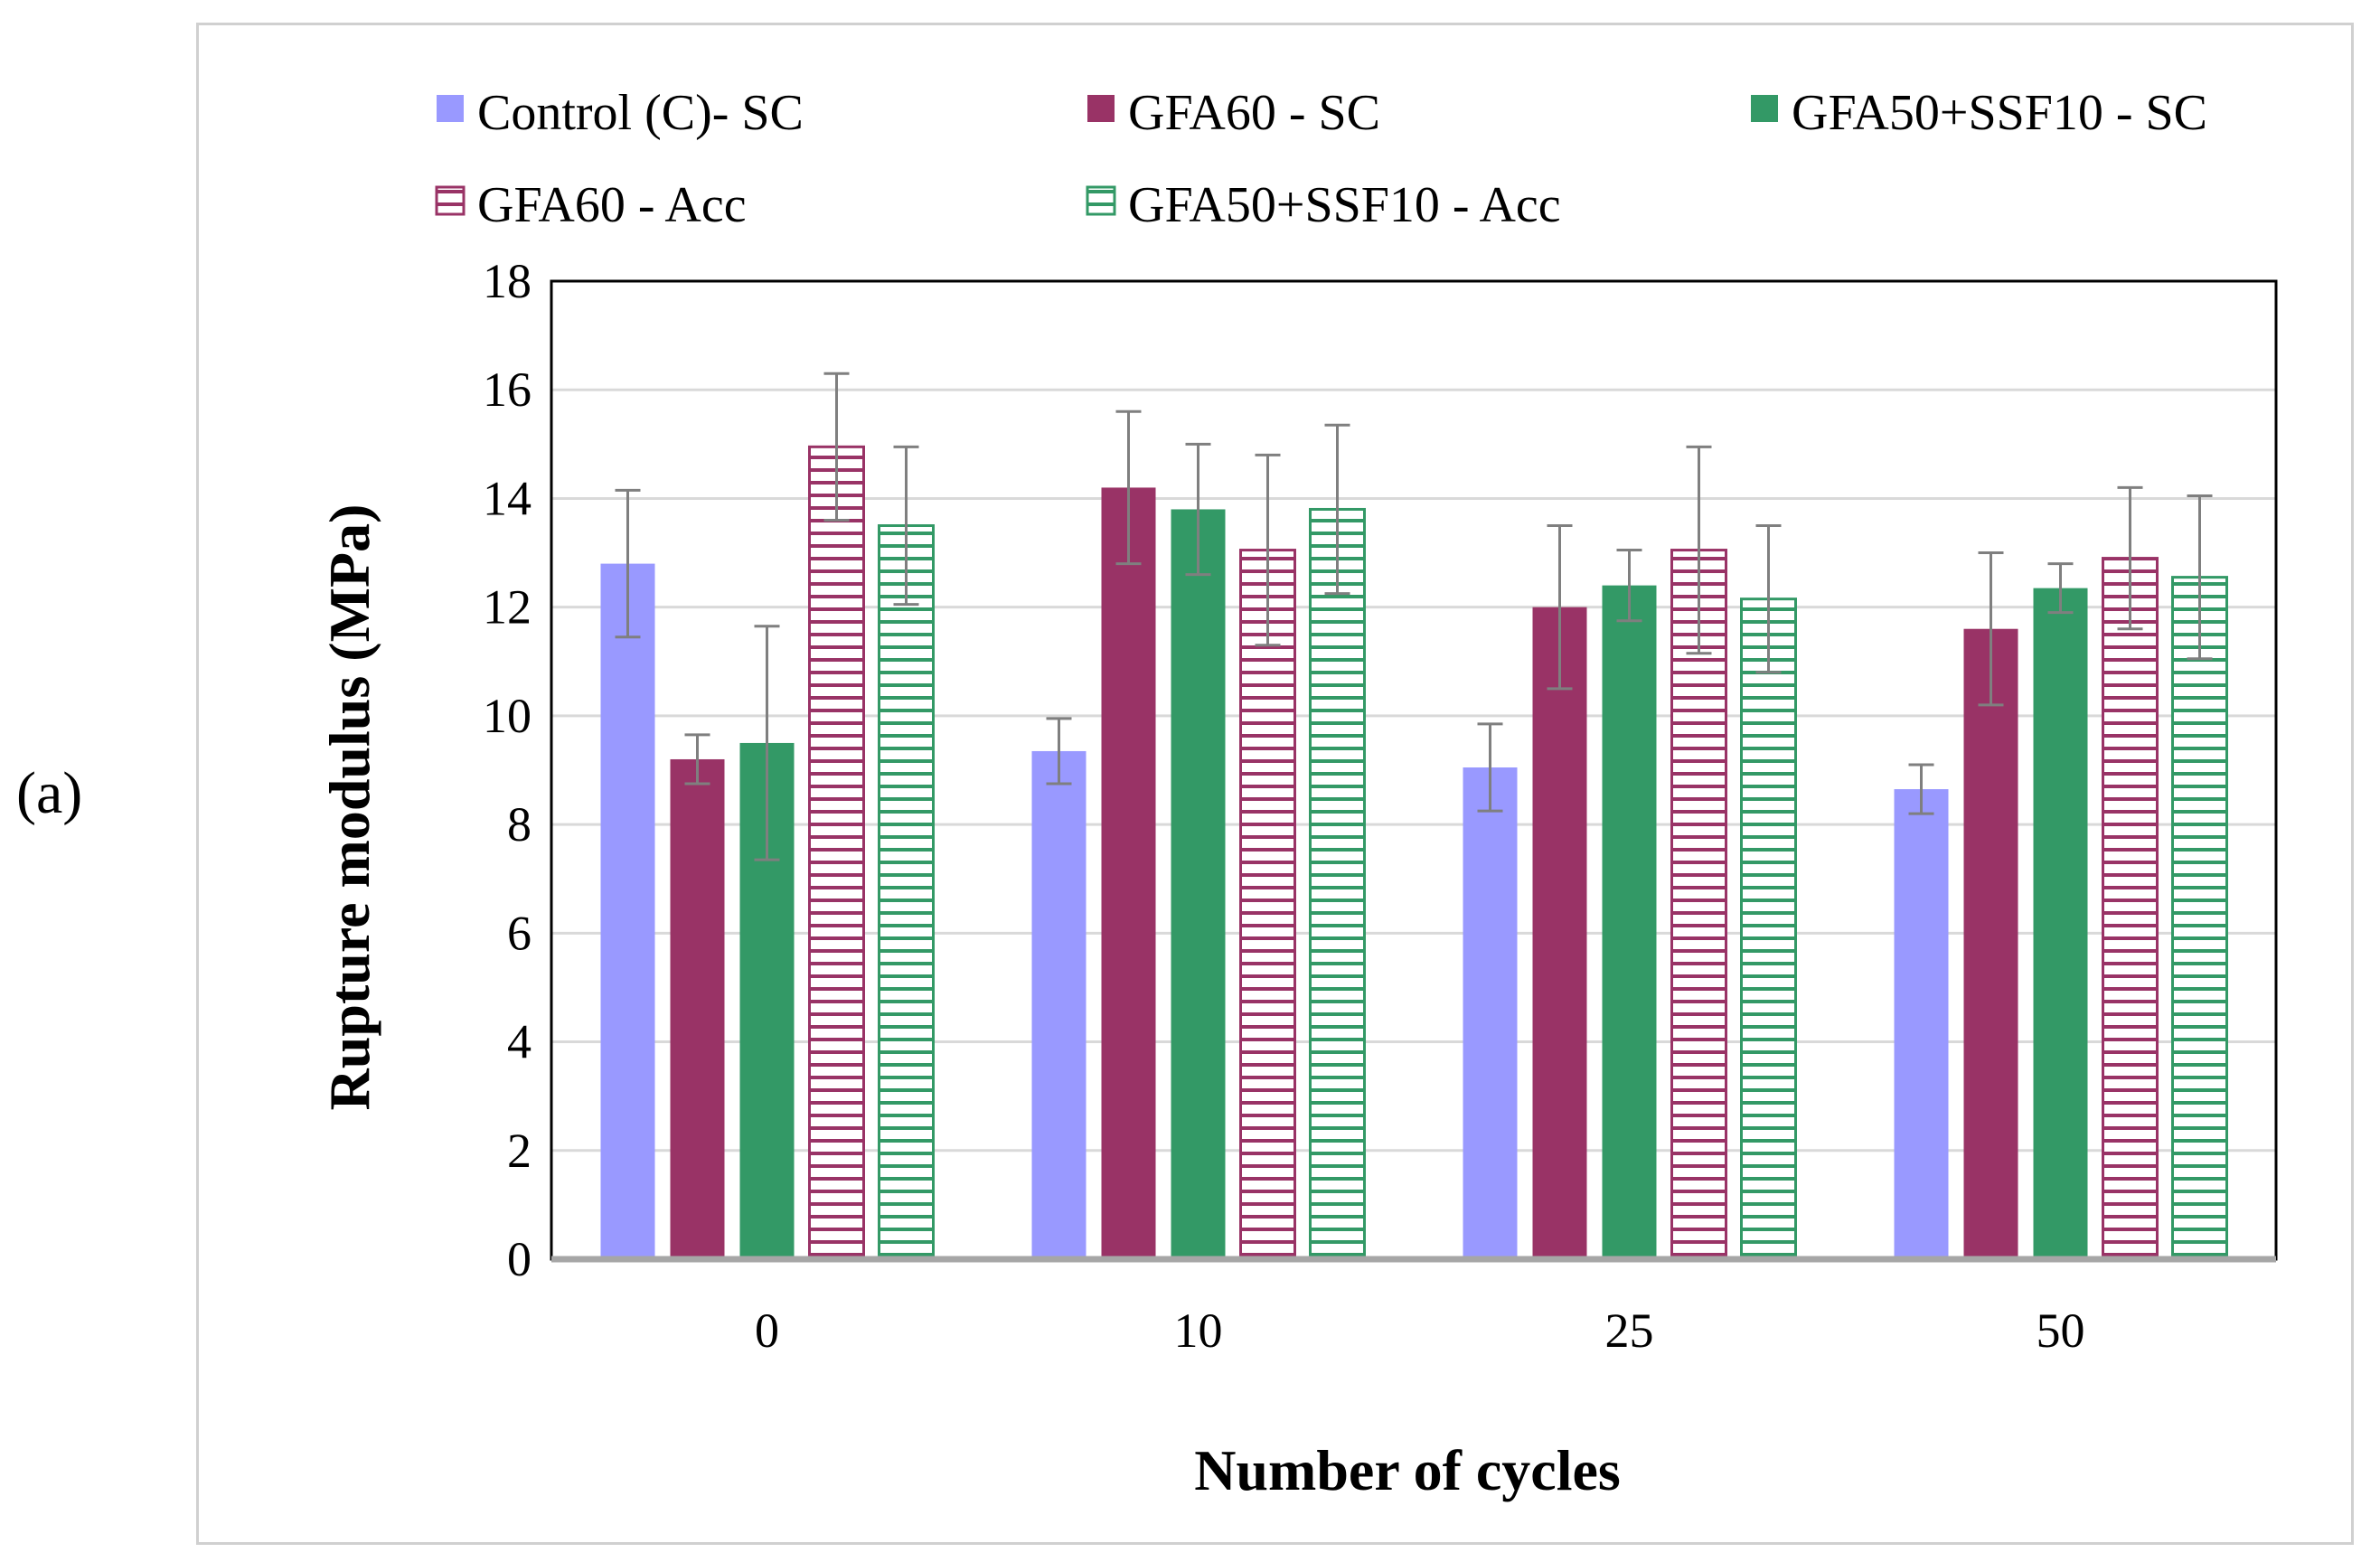 The width and height of the screenshot is (2380, 1562). What do you see at coordinates (767, 1330) in the screenshot?
I see `x-tick-label: 0` at bounding box center [767, 1330].